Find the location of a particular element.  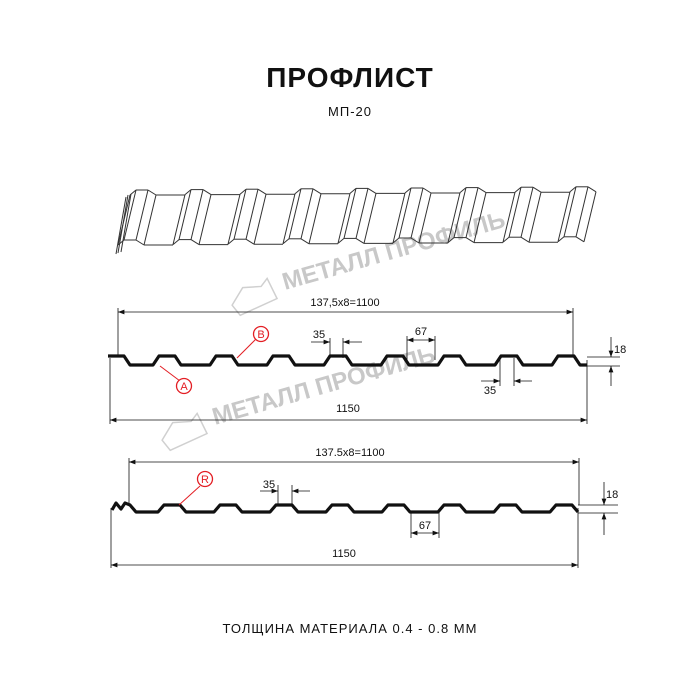

pitch-label: 137,5x8=1100 is located at coordinates (344, 303).